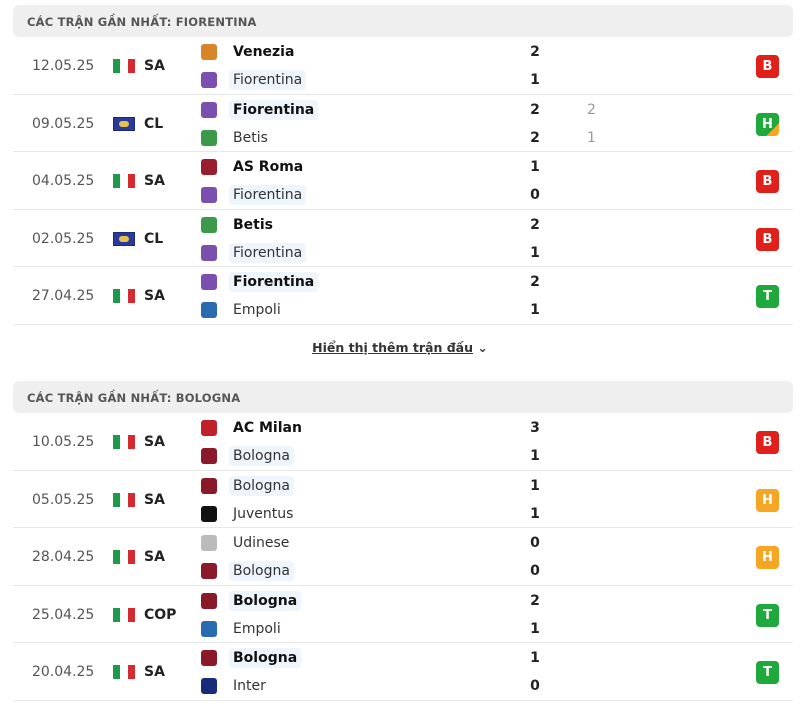  I want to click on team-home: Venezia, so click(249, 52).